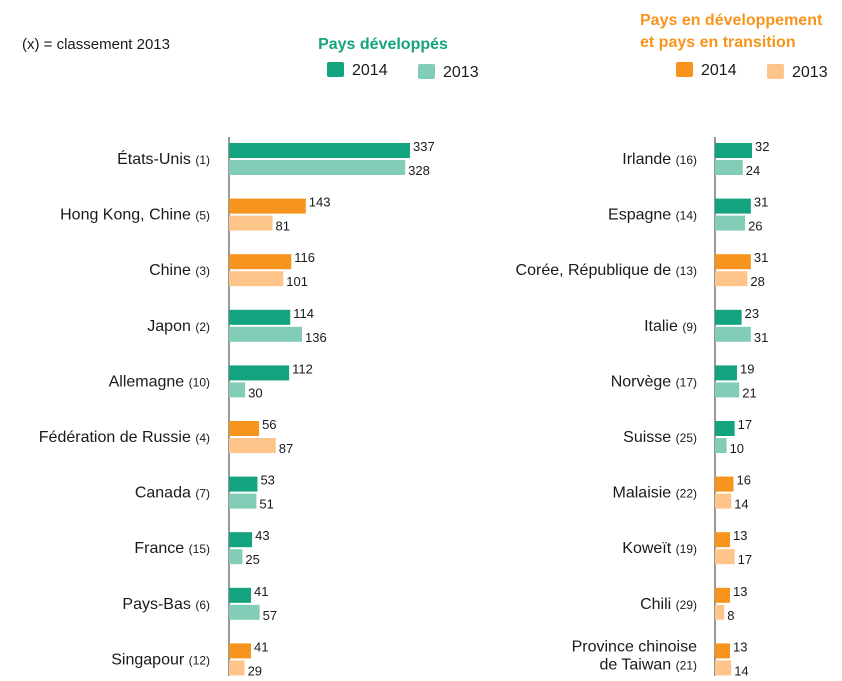 The height and width of the screenshot is (681, 842). I want to click on value-label: 136, so click(316, 337).